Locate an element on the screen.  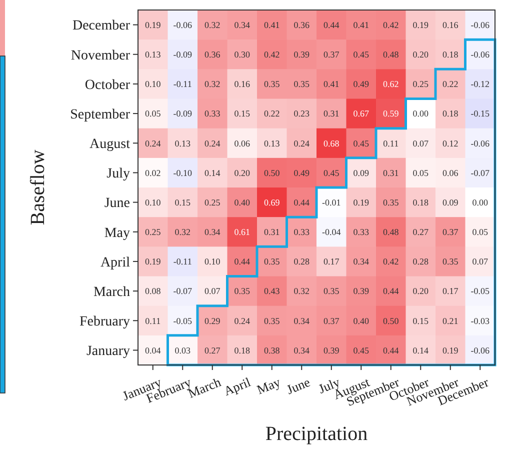
data-label: 0.18 is located at coordinates (242, 350).